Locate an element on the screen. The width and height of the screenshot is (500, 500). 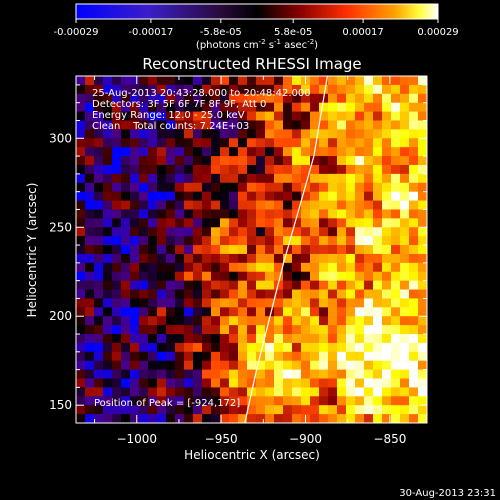
colorbar-units: (photons cm-2 s-1 asec-2) is located at coordinates (257, 44).